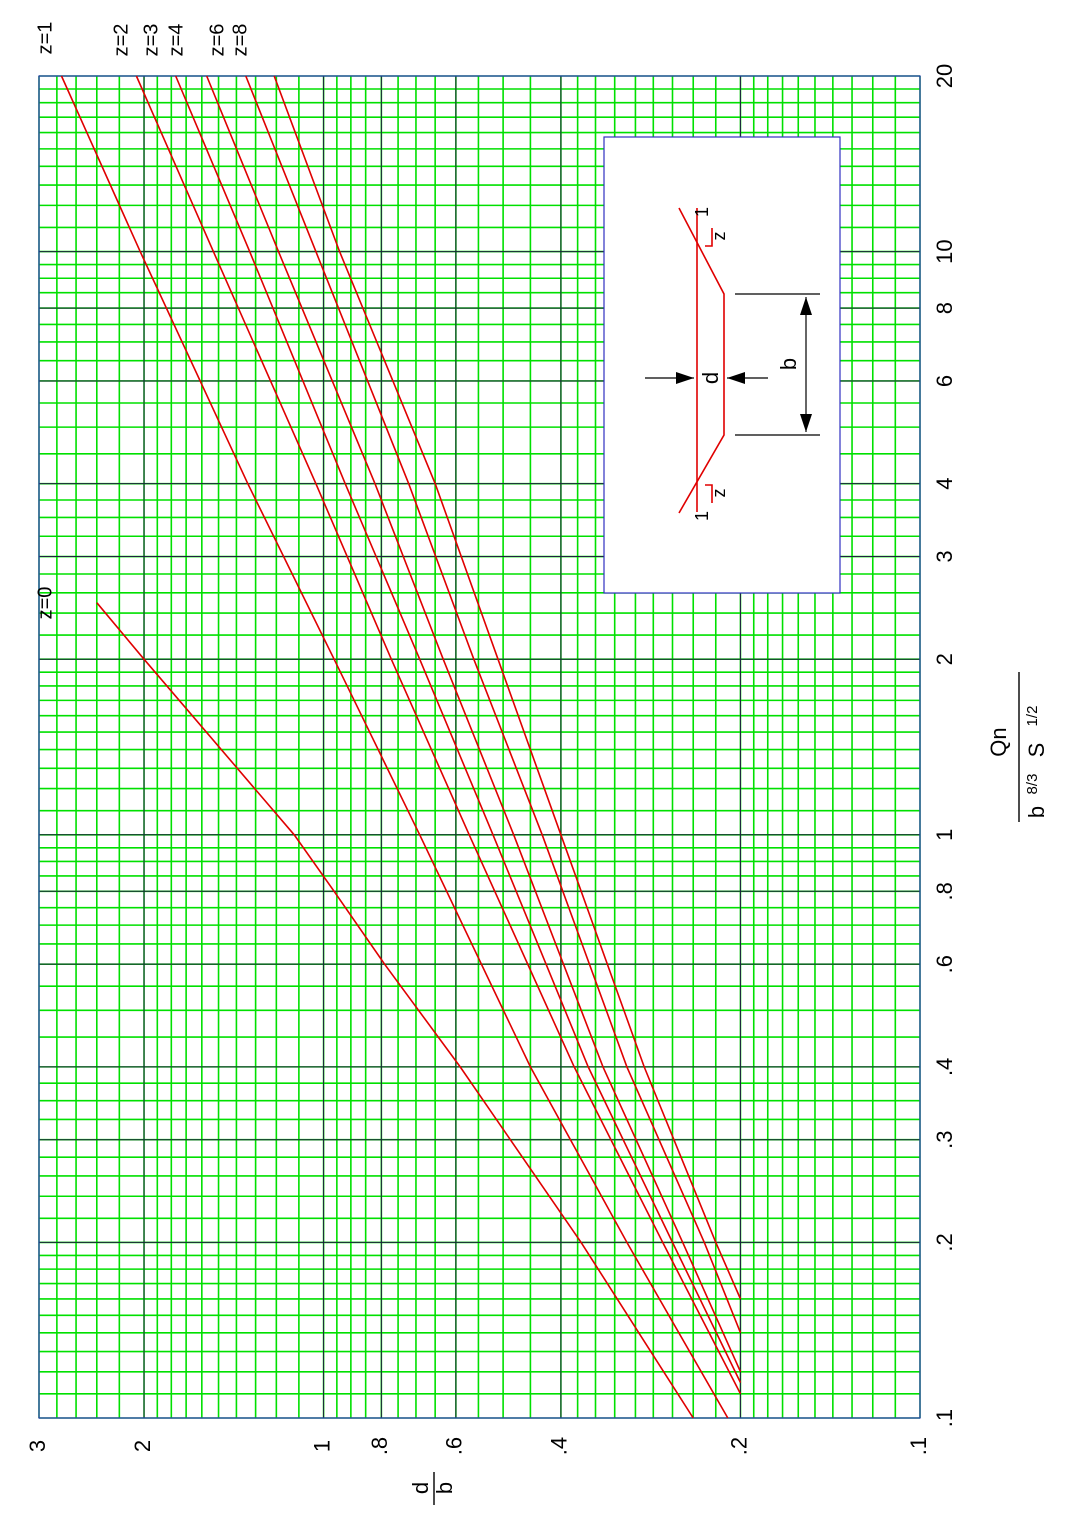 The height and width of the screenshot is (1518, 1070). I want to click on x-tick-label: .8, so click(944, 891).